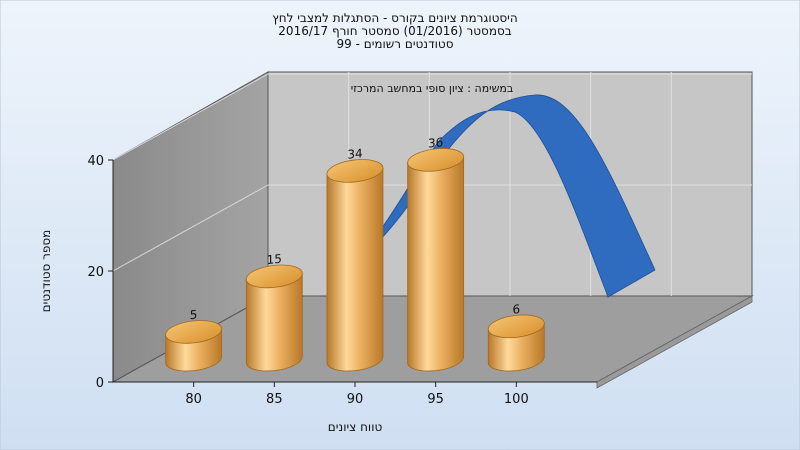 This screenshot has width=800, height=450. What do you see at coordinates (674, 342) in the screenshot?
I see `floor-front-edge` at bounding box center [674, 342].